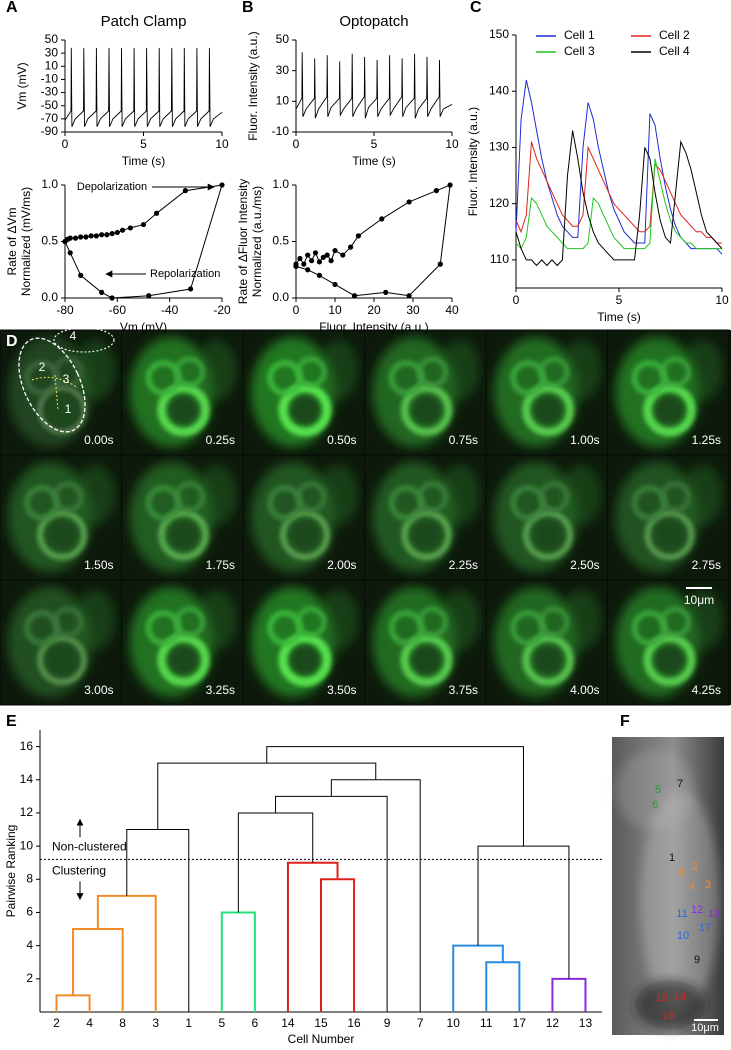 The image size is (731, 1050). Describe the element at coordinates (73, 336) in the screenshot. I see `cell-label: 4` at that location.